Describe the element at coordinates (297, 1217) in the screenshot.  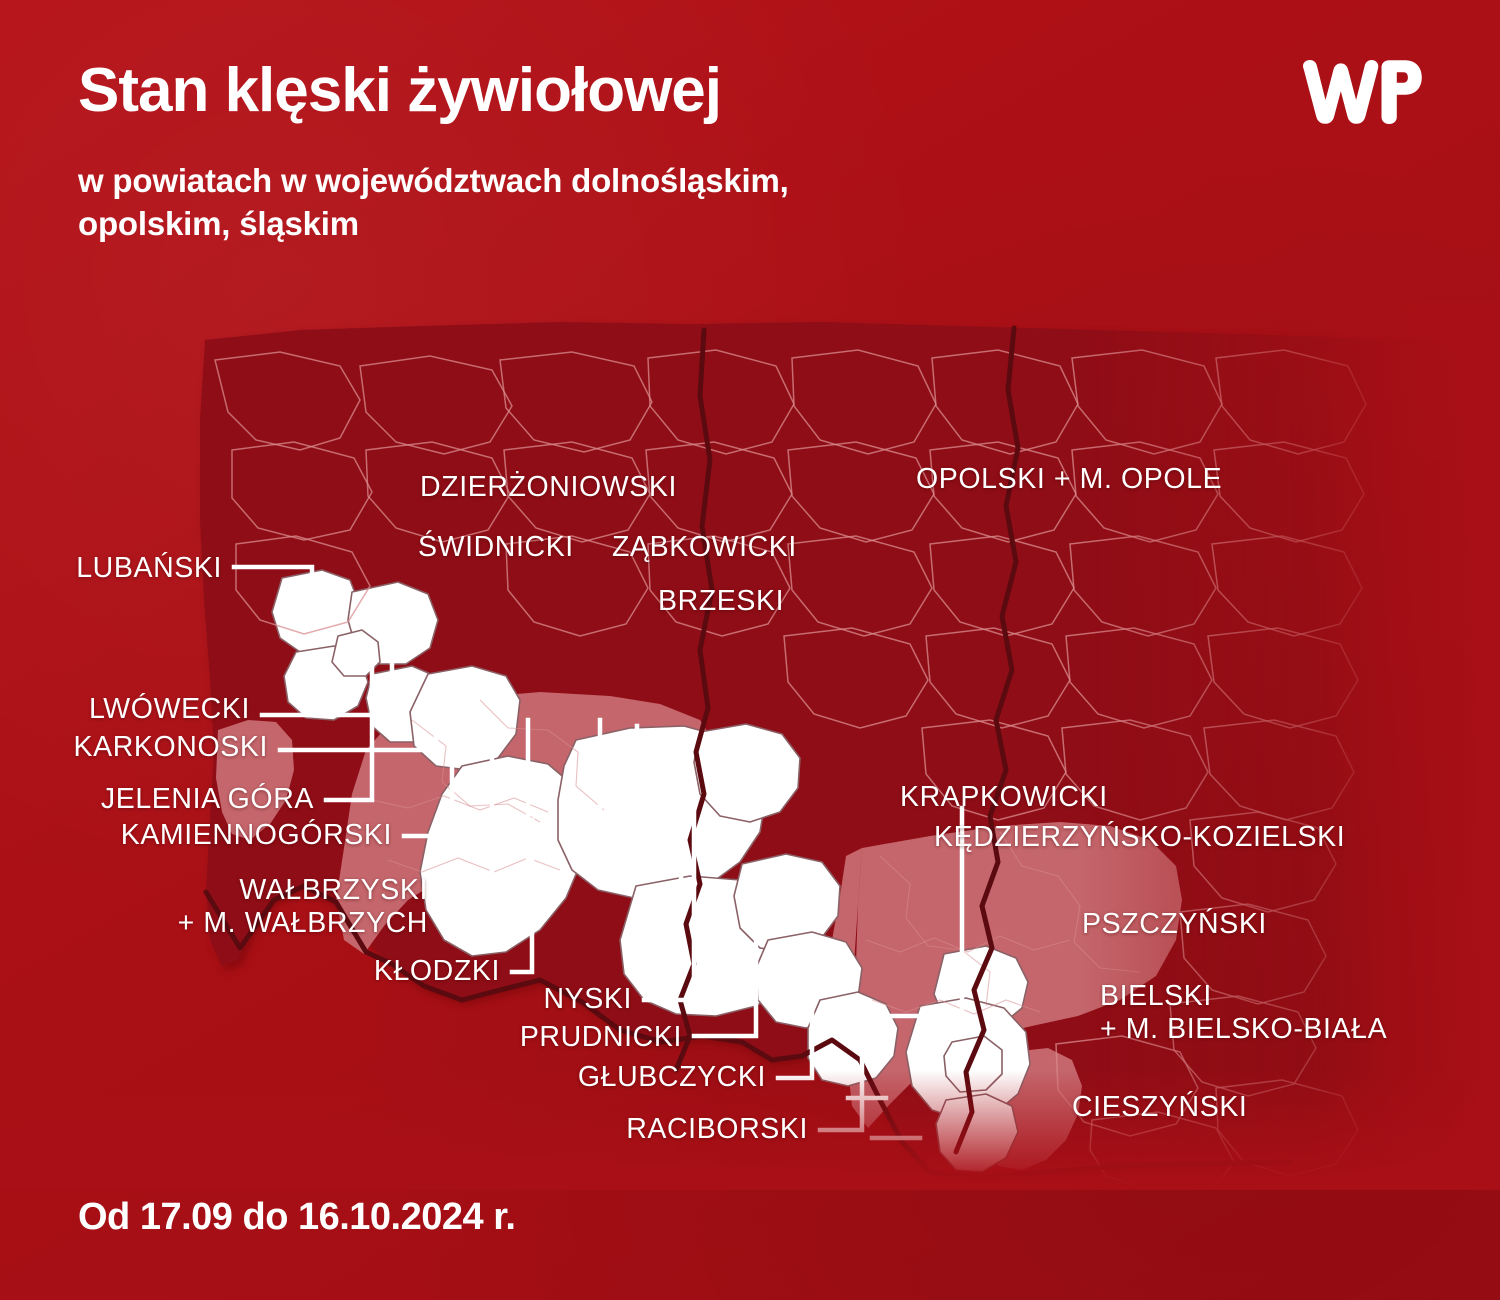
I see `date-range-note: Od 17.09 do 16.10.2024 r.` at that location.